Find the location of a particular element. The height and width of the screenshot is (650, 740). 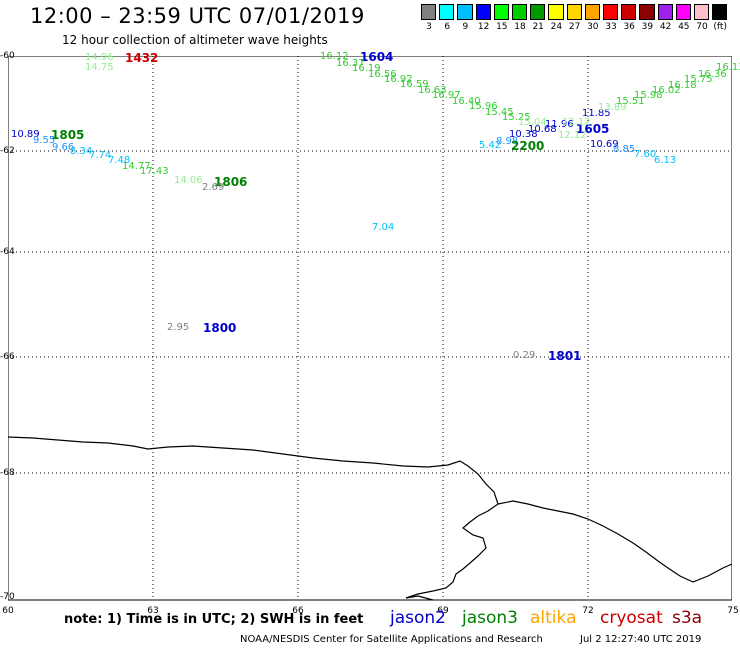

scale-label: 6 is located at coordinates (447, 27).